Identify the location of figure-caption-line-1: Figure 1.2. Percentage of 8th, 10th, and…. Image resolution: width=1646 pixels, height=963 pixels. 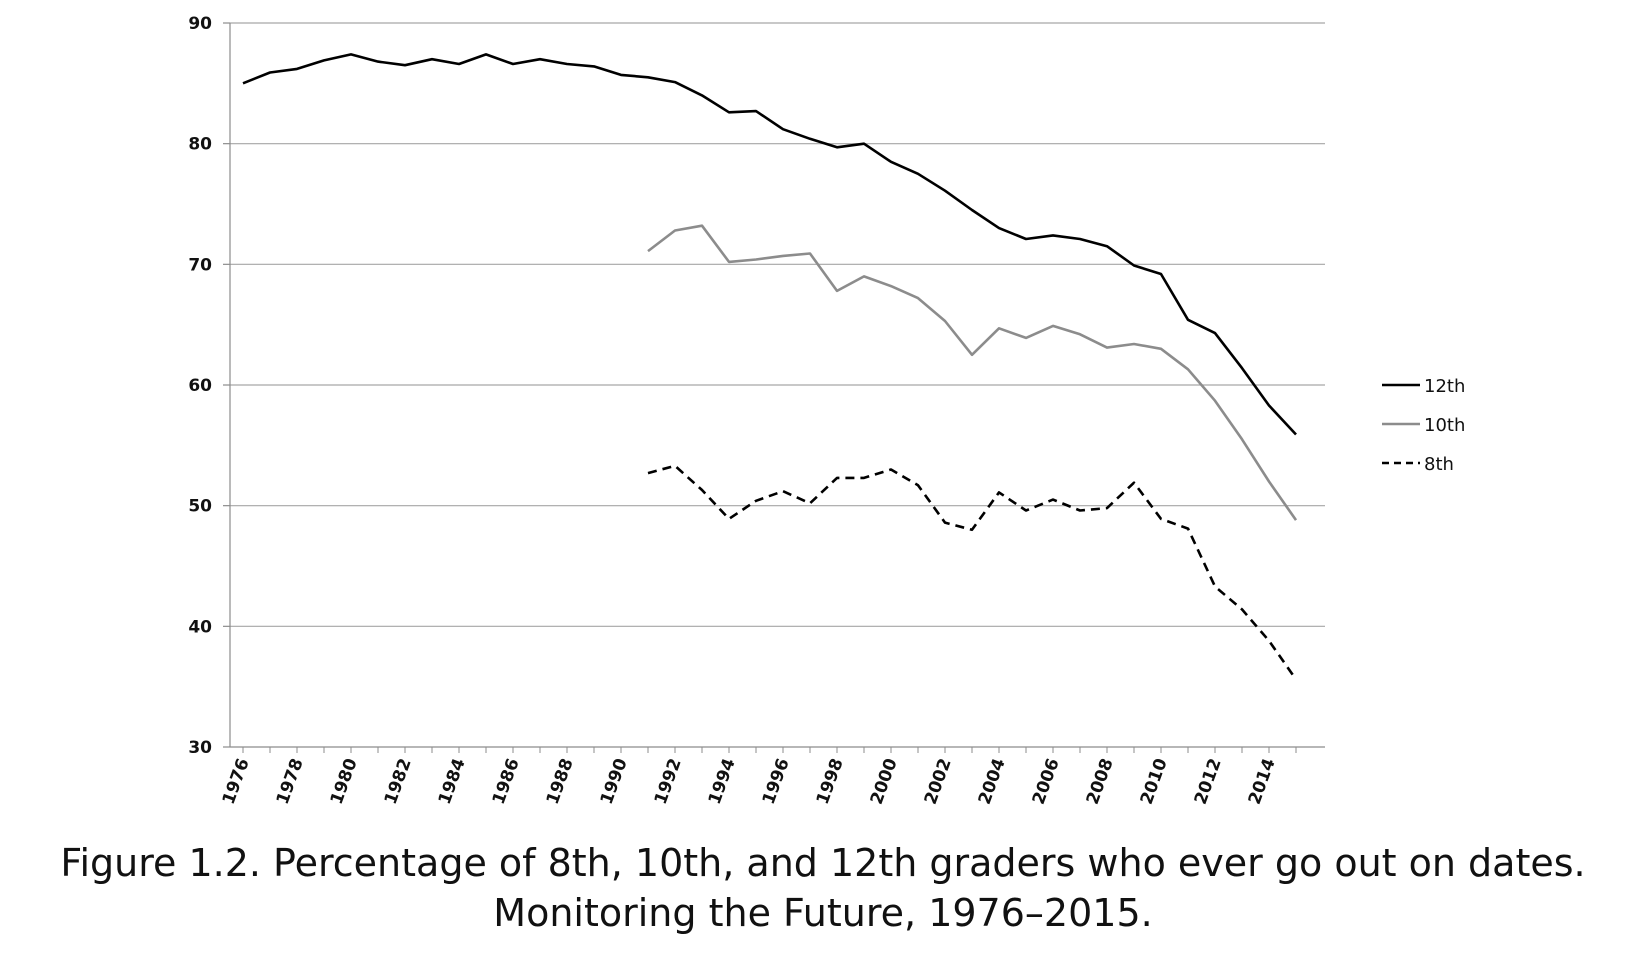
(823, 863).